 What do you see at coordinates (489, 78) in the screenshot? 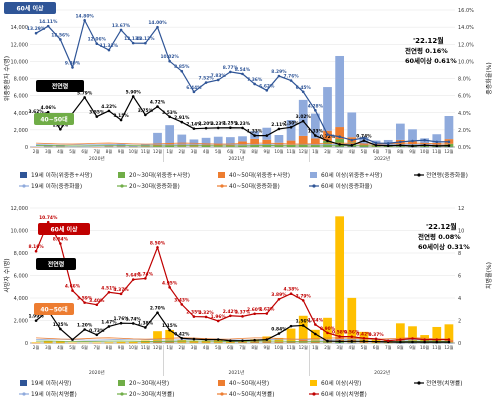
I see `y2-axis-label: 중증화율(%)` at bounding box center [489, 78].